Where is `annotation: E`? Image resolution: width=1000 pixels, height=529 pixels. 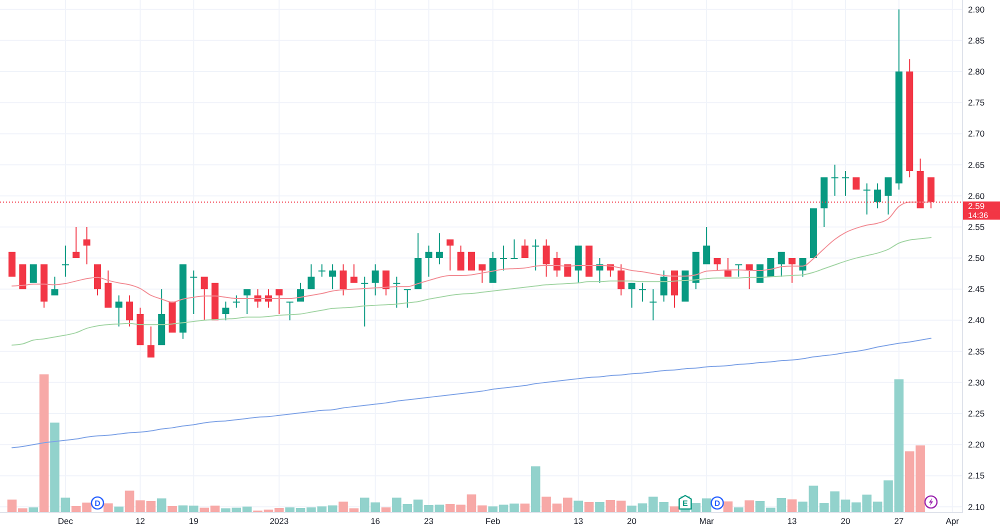 annotation: E is located at coordinates (685, 503).